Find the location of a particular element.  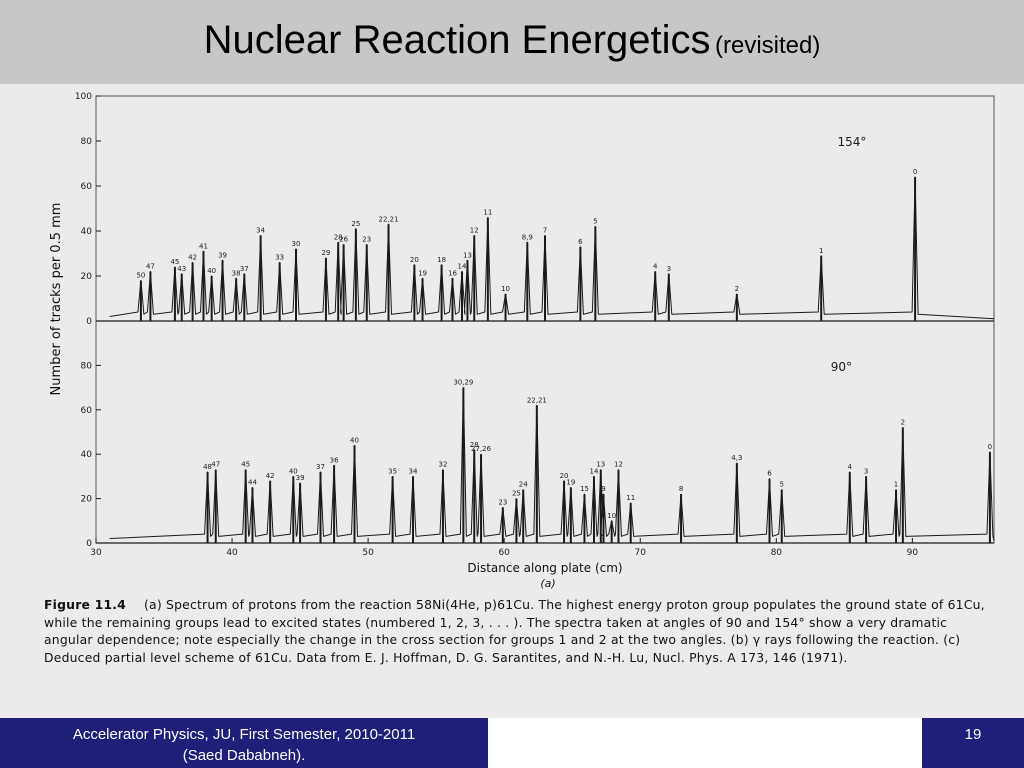

title-bar: Nuclear Reaction Energetics (revisited) is located at coordinates (512, 42).